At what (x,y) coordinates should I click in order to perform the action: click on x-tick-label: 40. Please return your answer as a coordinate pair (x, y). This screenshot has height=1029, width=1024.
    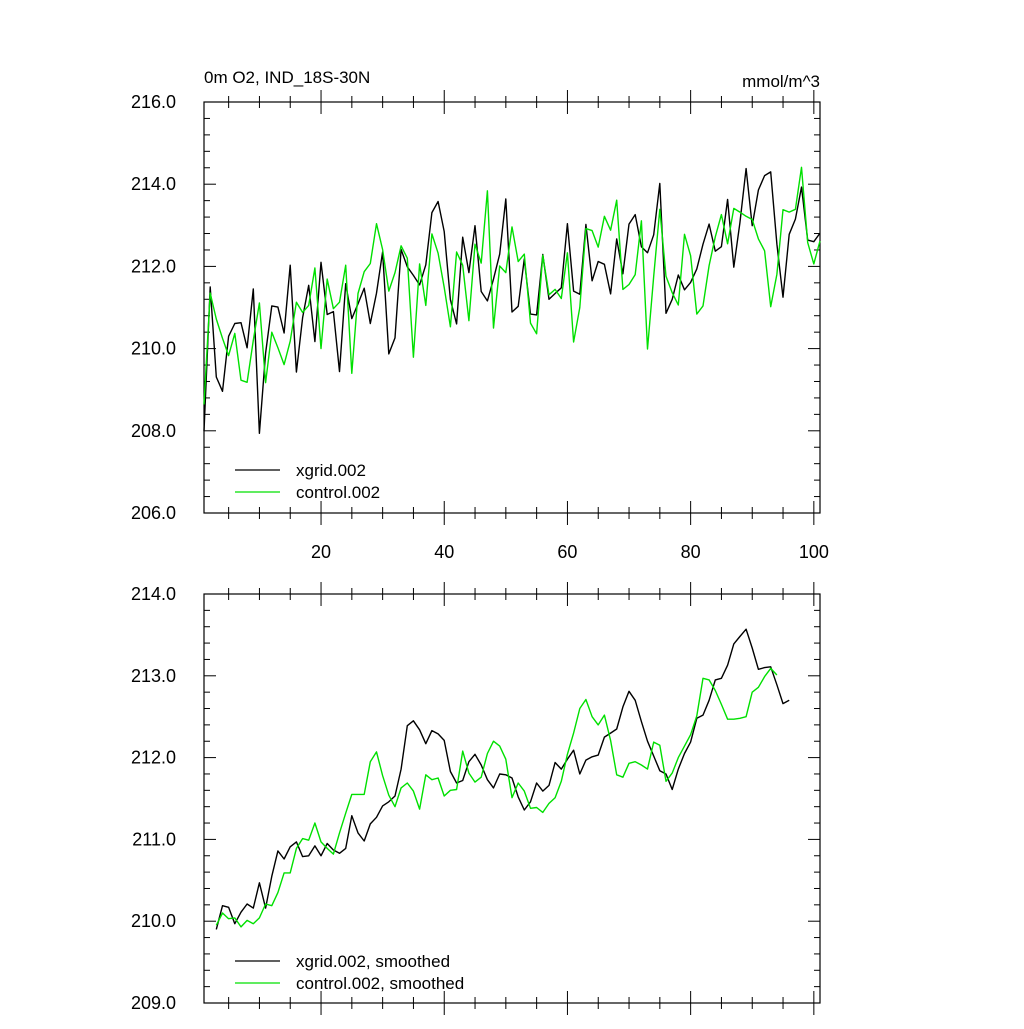
    Looking at the image, I should click on (444, 552).